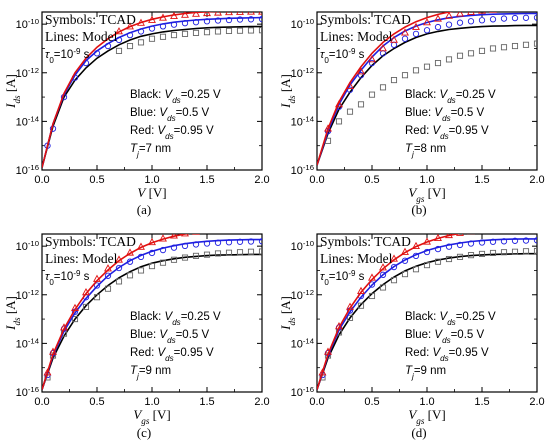  I want to click on y-tick-label: 10-10, so click(27, 246).